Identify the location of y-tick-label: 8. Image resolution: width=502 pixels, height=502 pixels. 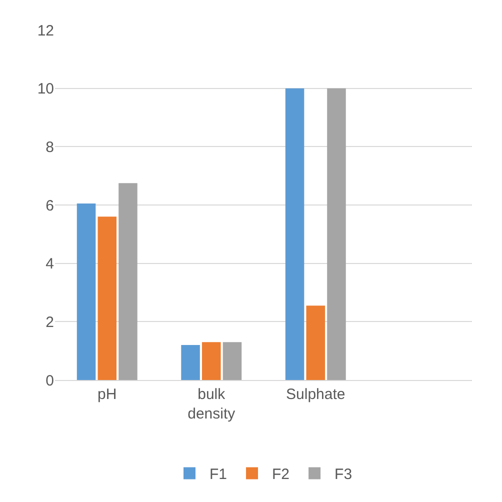
(50, 147).